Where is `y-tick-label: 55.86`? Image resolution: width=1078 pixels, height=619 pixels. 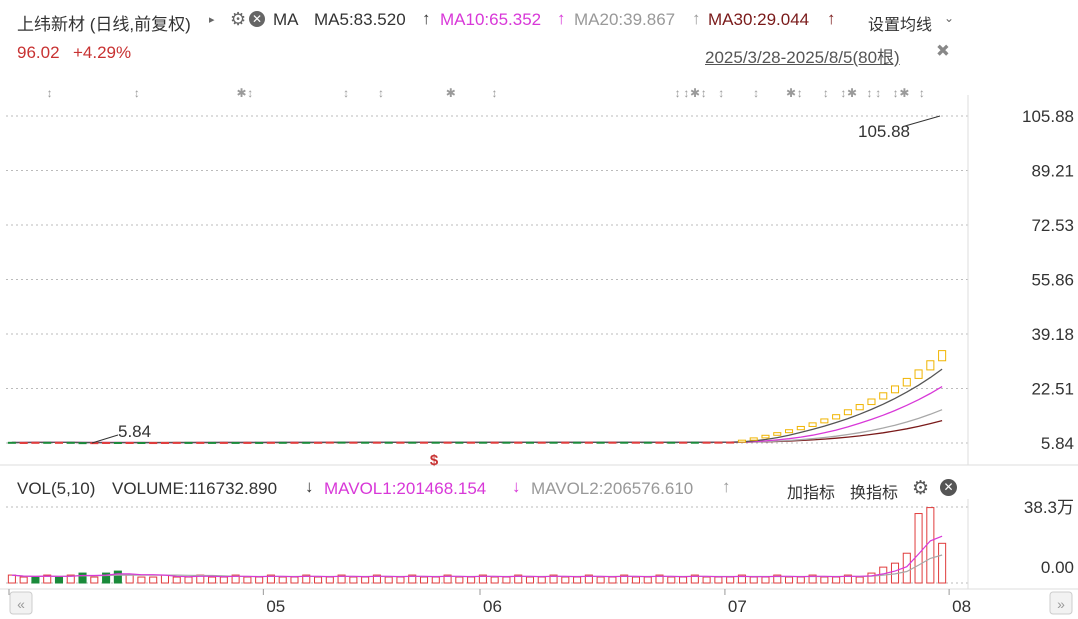 y-tick-label: 55.86 is located at coordinates (1052, 280).